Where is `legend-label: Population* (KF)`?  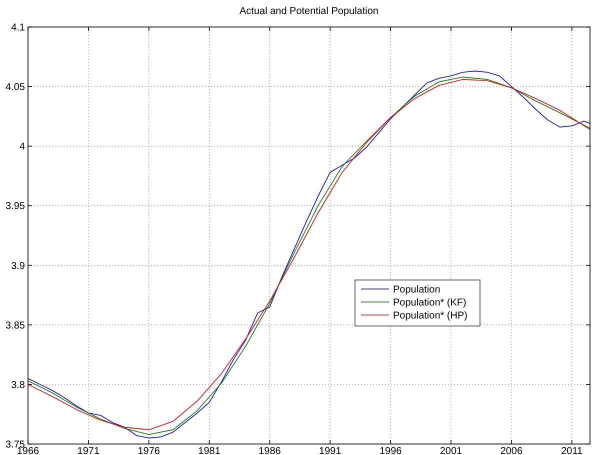
legend-label: Population* (KF) is located at coordinates (429, 303).